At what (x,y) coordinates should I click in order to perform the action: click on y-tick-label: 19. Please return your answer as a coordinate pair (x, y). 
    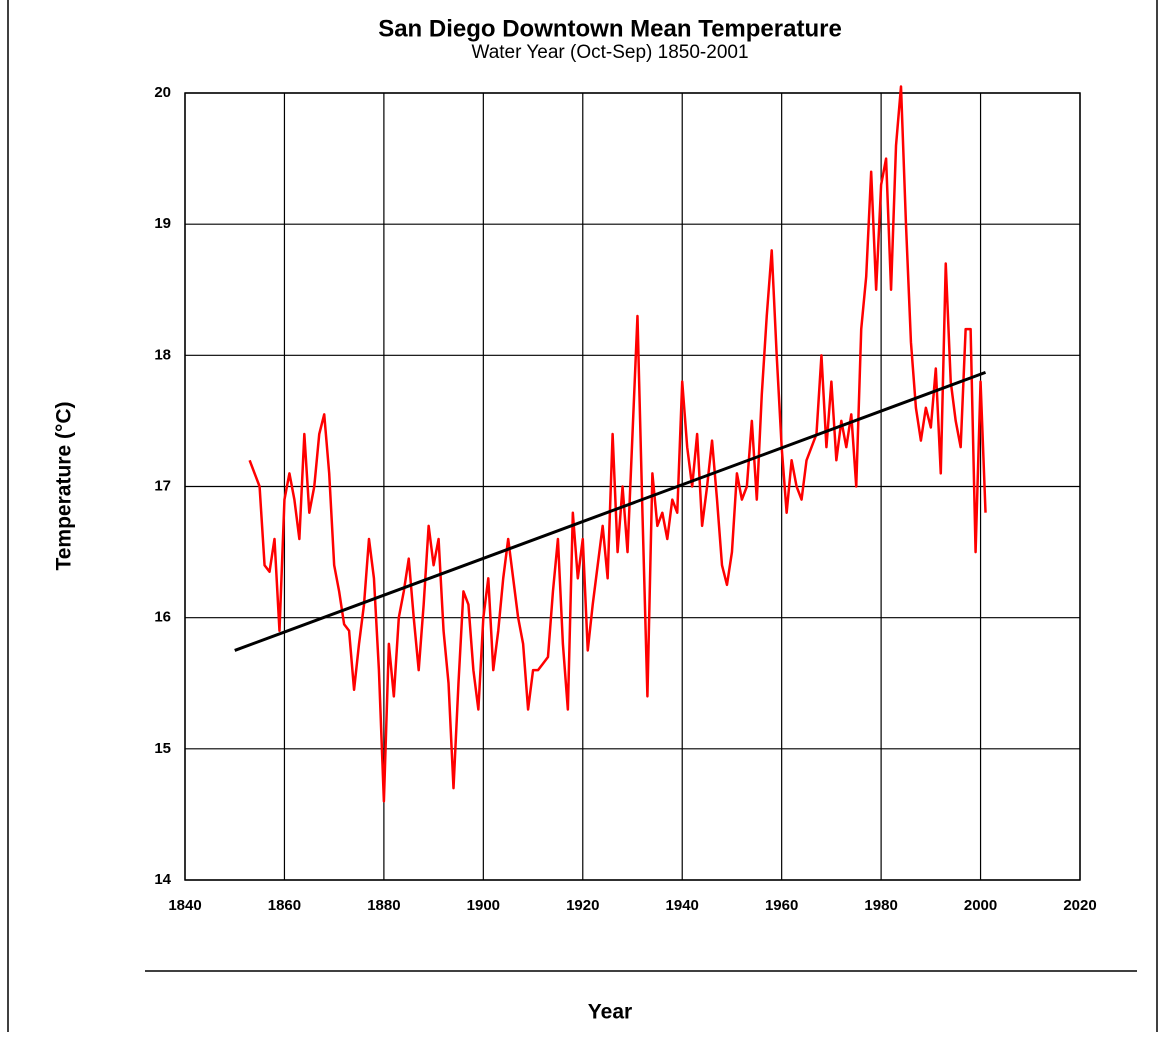
    Looking at the image, I should click on (162, 223).